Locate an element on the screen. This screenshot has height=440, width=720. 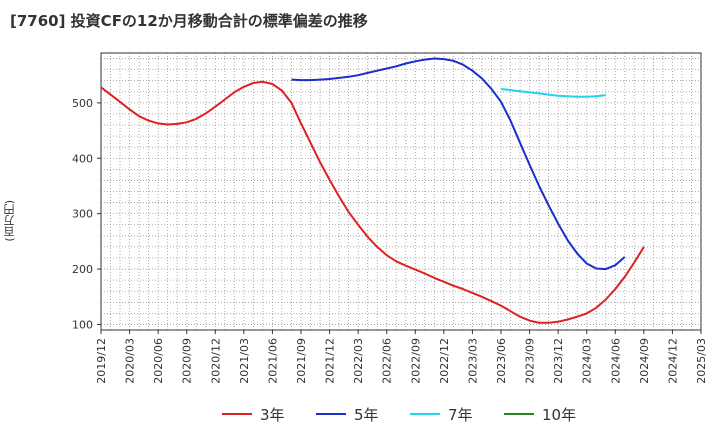
x-tick-label: 2020/06 is located at coordinates (158, 361).